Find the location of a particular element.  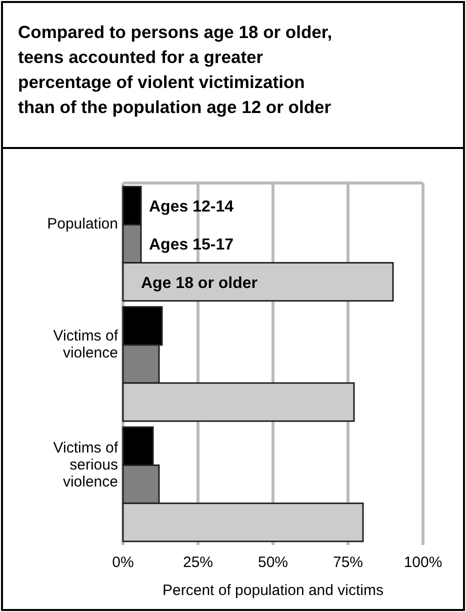

x-tick-label: 75% is located at coordinates (348, 562).